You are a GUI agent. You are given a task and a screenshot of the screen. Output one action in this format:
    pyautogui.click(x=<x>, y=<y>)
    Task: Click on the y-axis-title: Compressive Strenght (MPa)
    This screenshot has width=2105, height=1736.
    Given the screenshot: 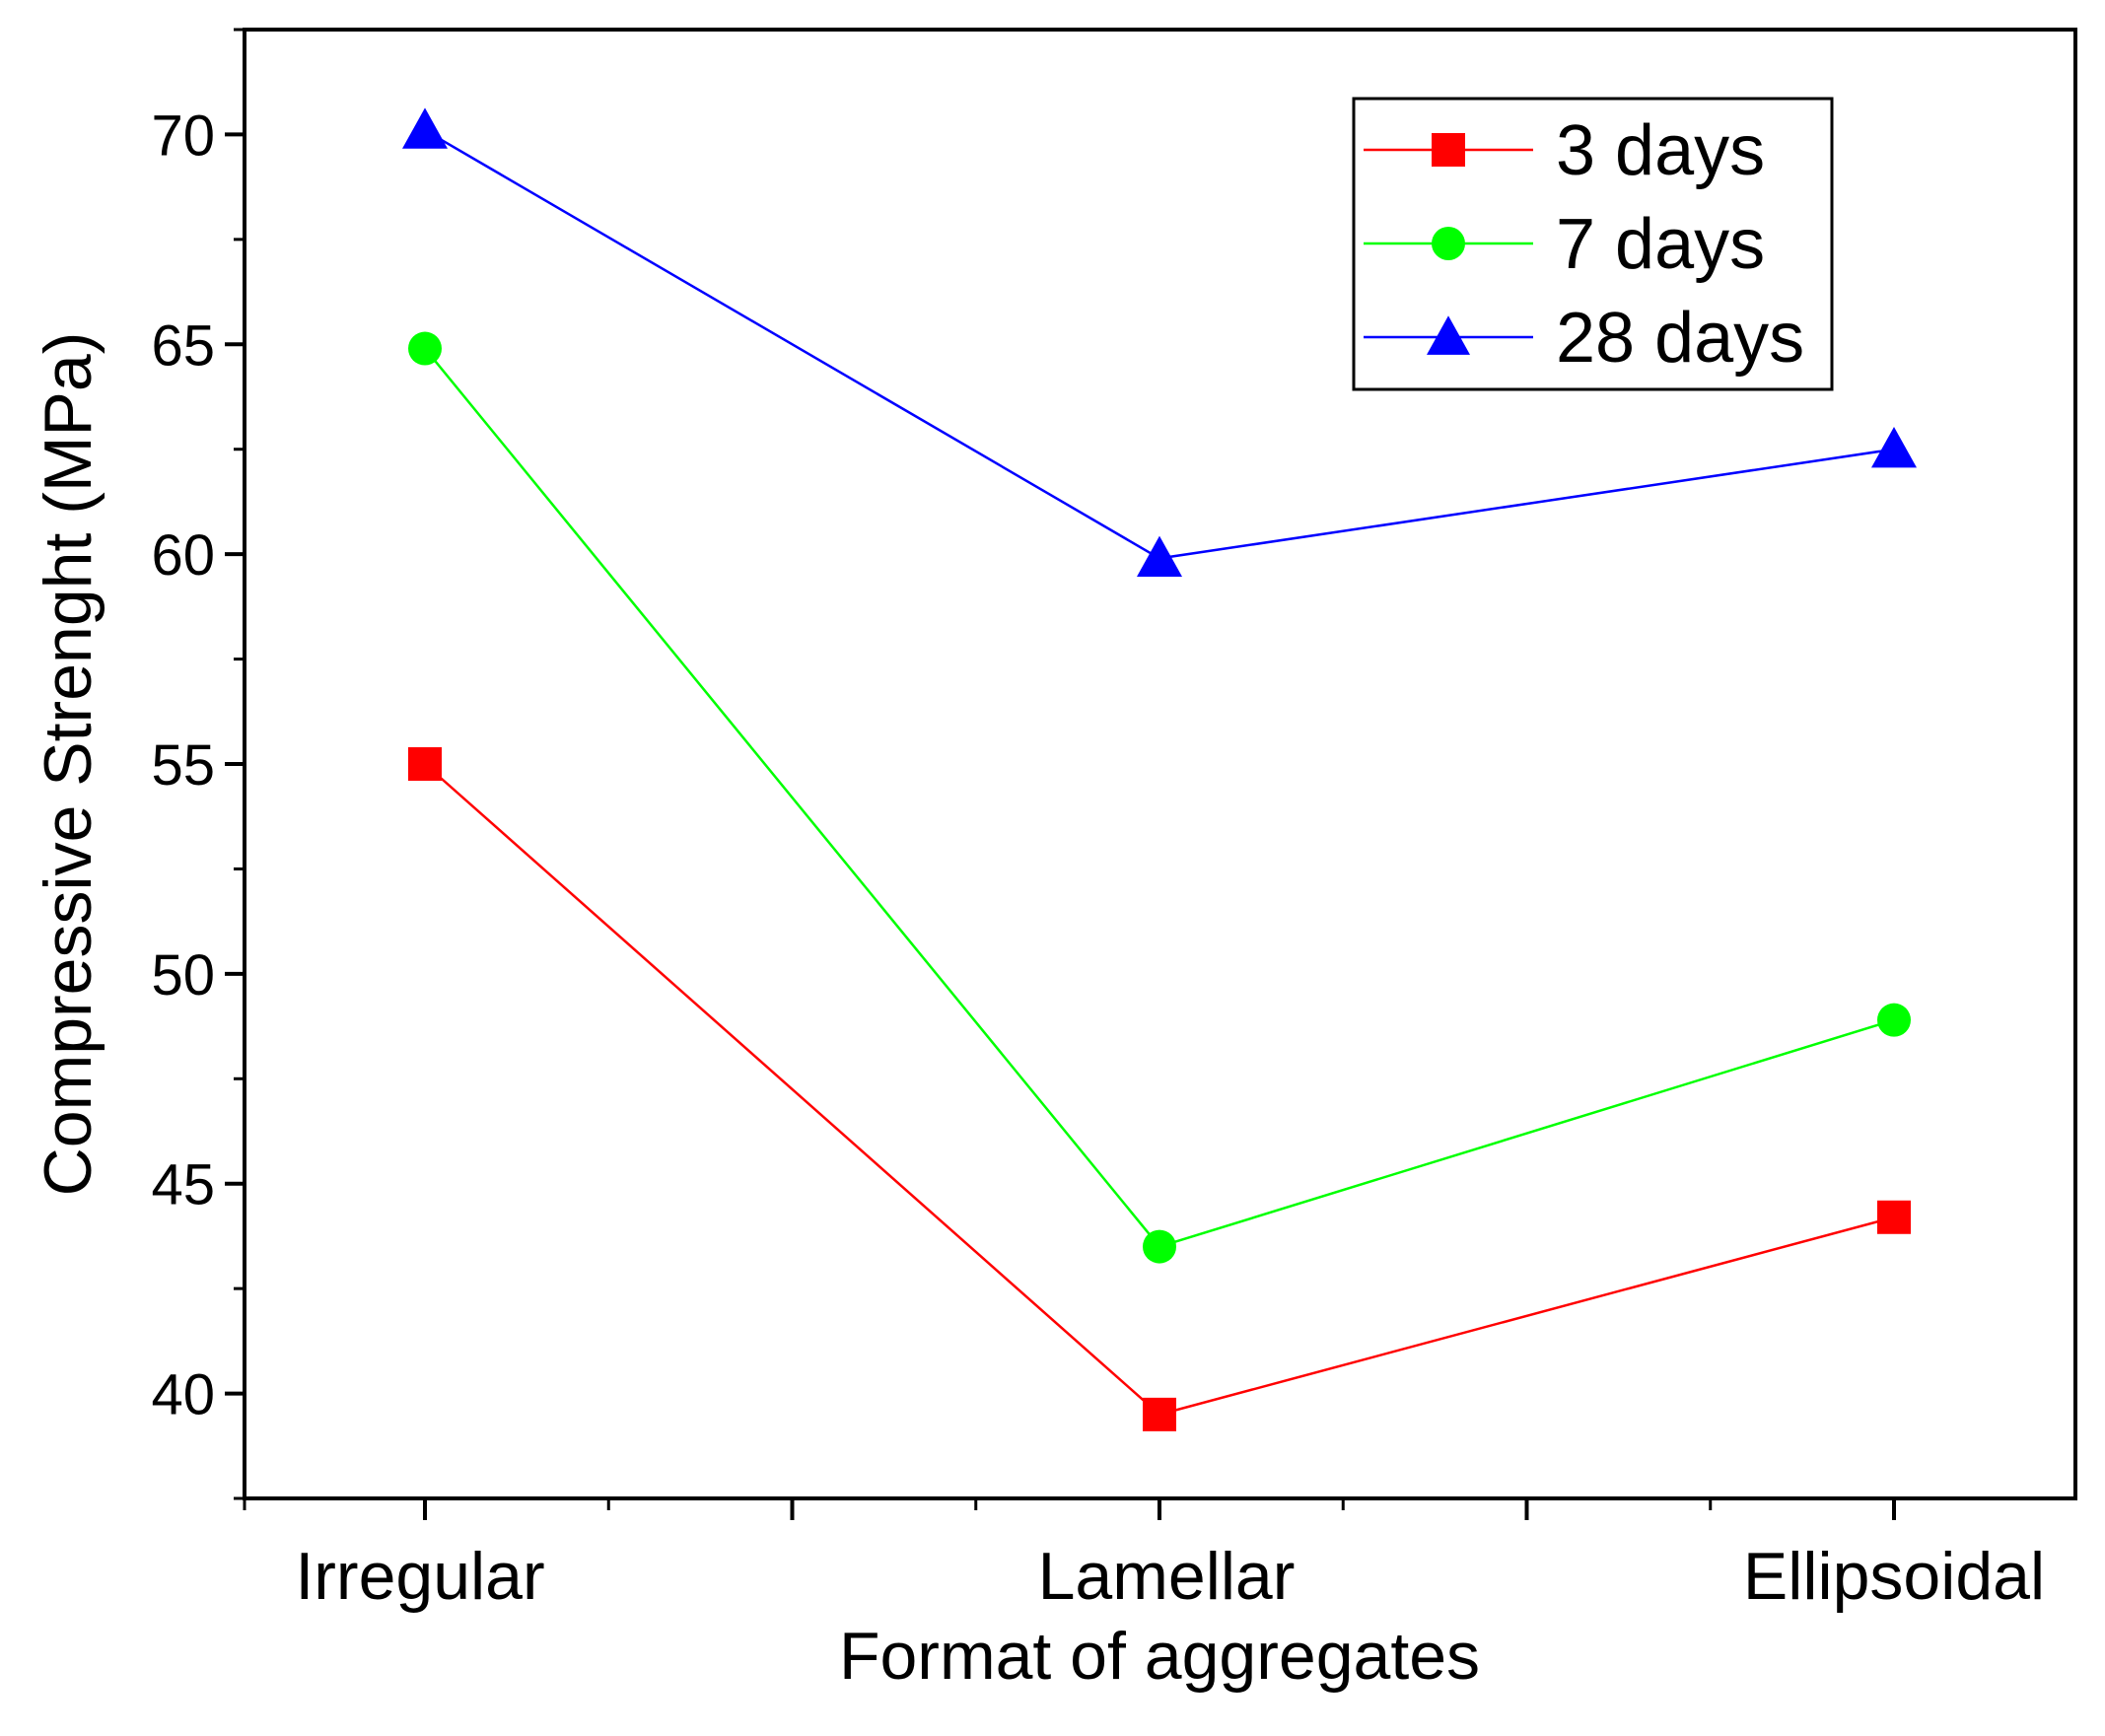 What is the action you would take?
    pyautogui.click(x=68, y=764)
    